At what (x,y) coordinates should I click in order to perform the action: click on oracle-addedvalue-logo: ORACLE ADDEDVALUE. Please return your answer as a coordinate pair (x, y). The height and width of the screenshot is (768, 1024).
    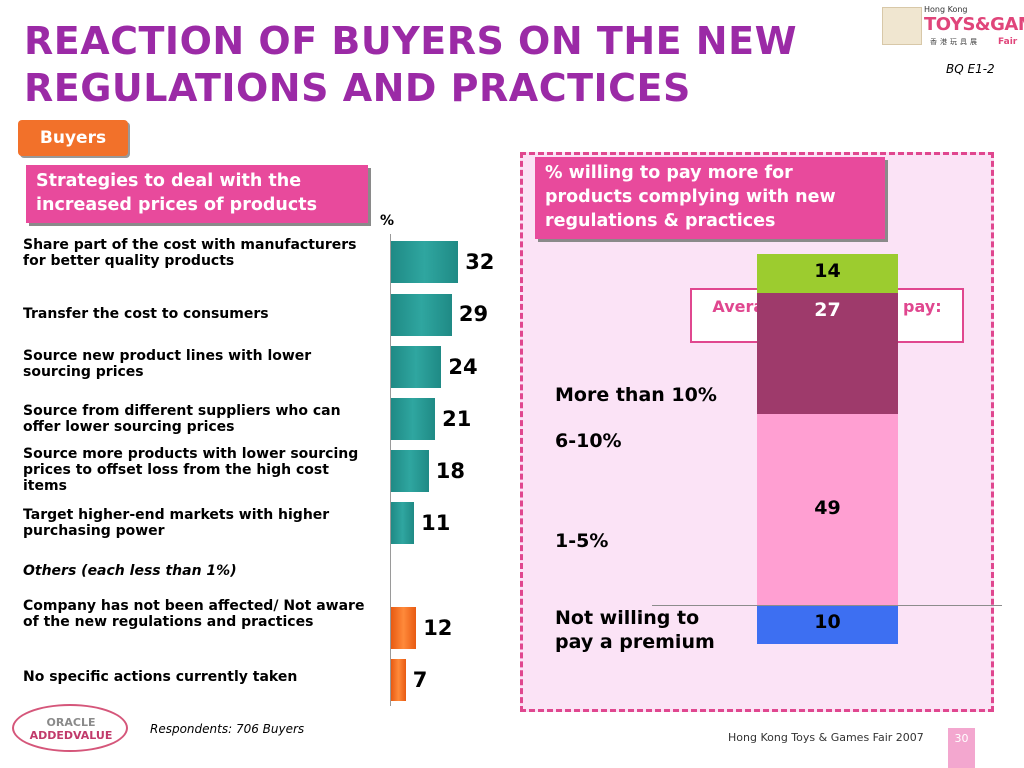
    Looking at the image, I should click on (71, 729).